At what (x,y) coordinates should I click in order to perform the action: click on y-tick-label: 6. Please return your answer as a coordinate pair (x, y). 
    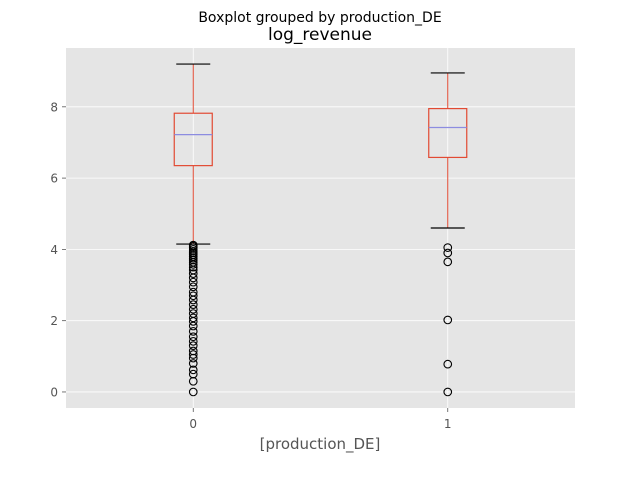
    Looking at the image, I should click on (54, 179).